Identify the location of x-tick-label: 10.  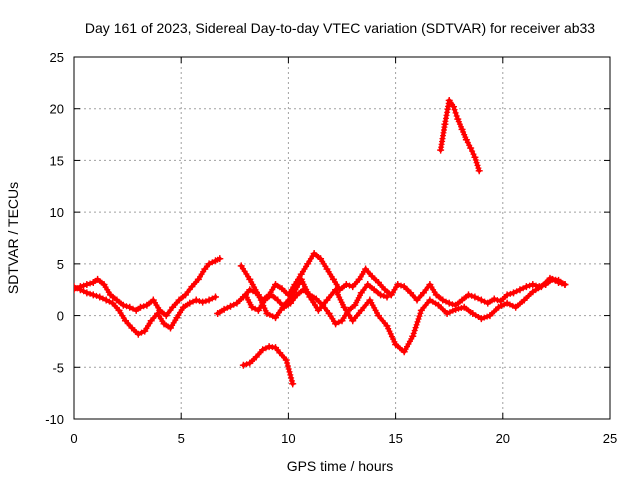
(288, 438).